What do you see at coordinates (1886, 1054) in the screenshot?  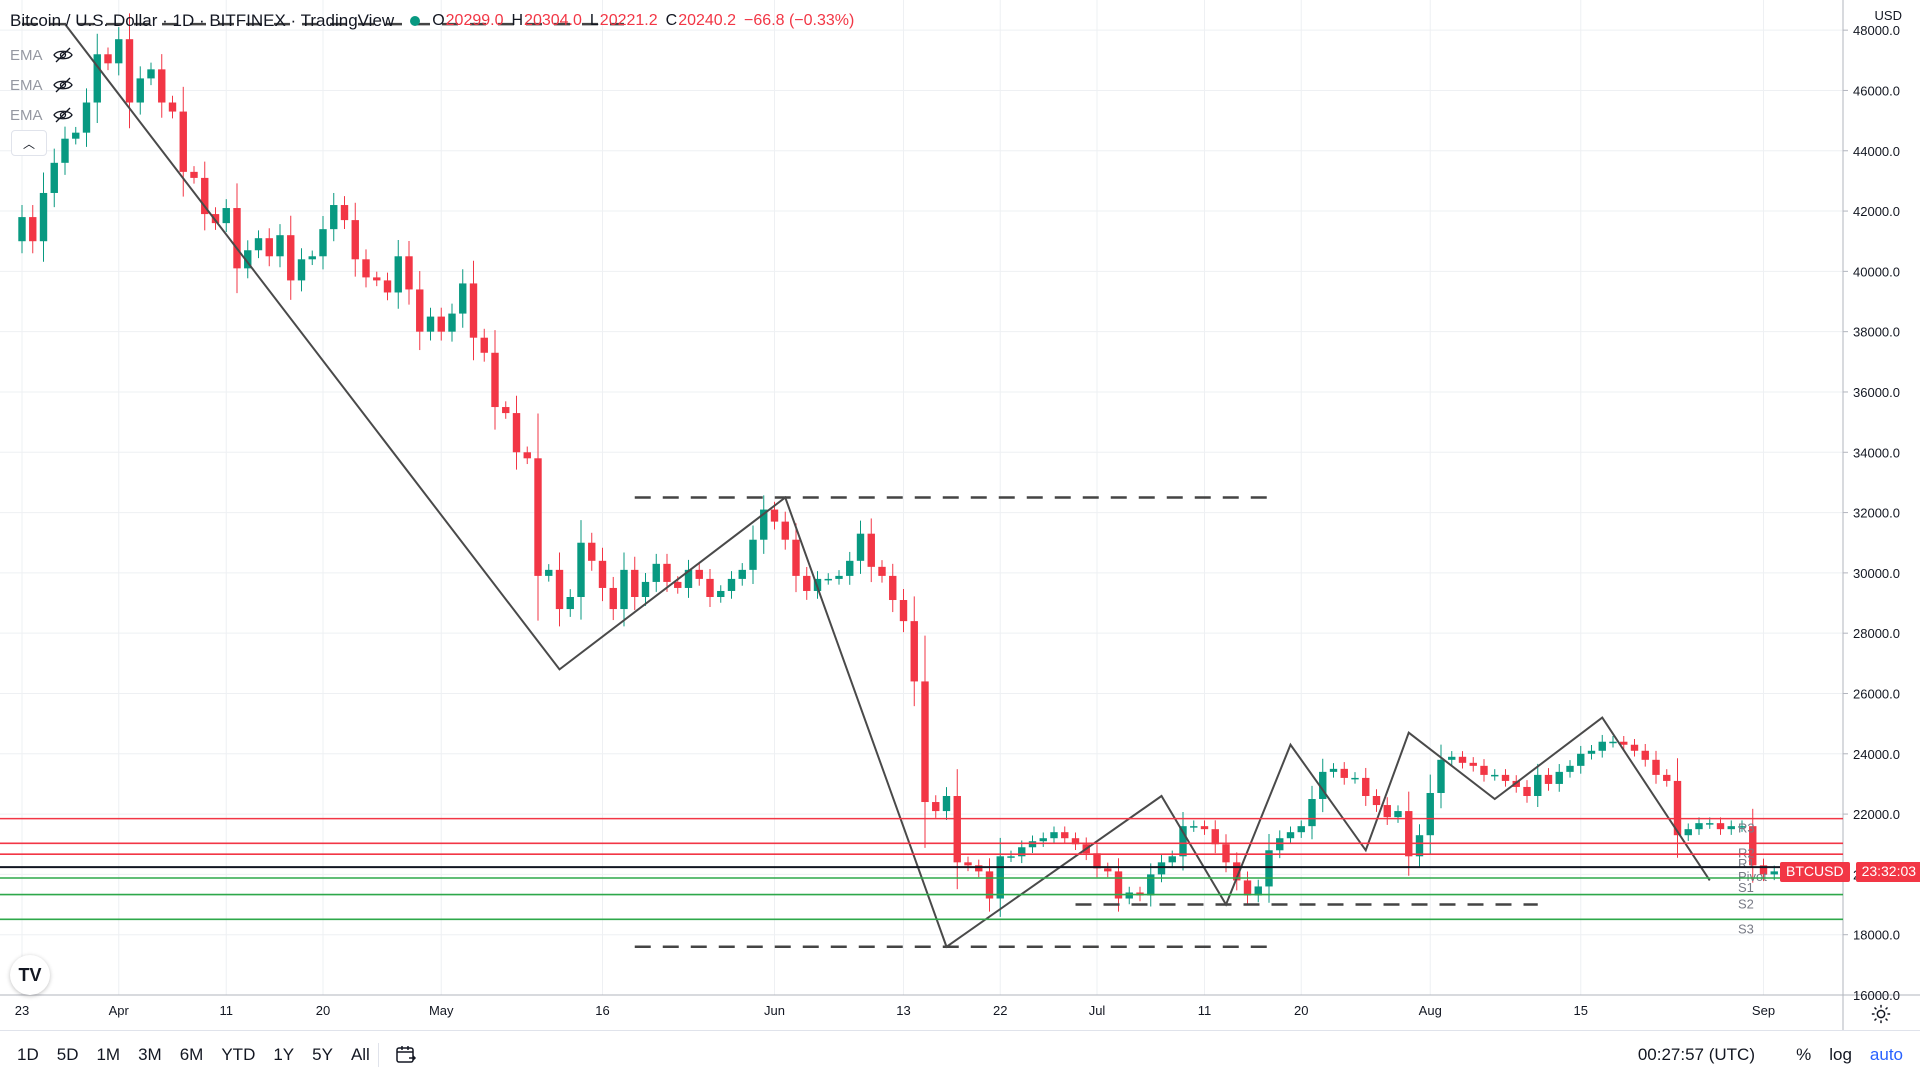 I see `scale-auto: auto` at bounding box center [1886, 1054].